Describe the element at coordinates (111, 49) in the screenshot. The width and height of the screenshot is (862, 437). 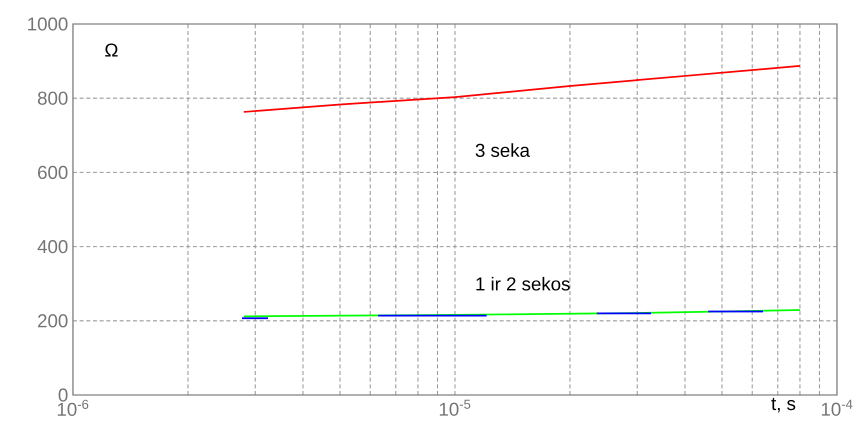
I see `y-axis-title: Ω` at that location.